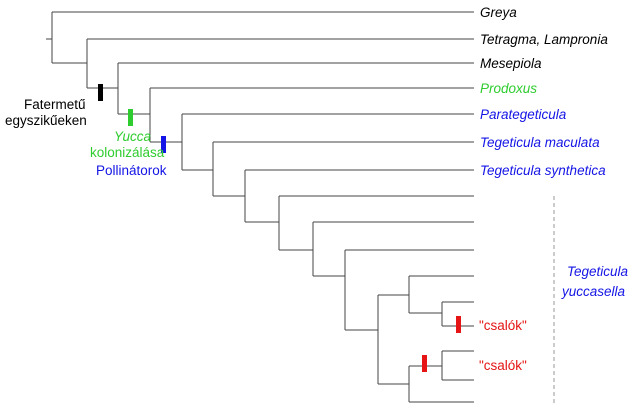 This screenshot has width=640, height=410. Describe the element at coordinates (508, 88) in the screenshot. I see `taxon-prodoxus: Prodoxus` at that location.